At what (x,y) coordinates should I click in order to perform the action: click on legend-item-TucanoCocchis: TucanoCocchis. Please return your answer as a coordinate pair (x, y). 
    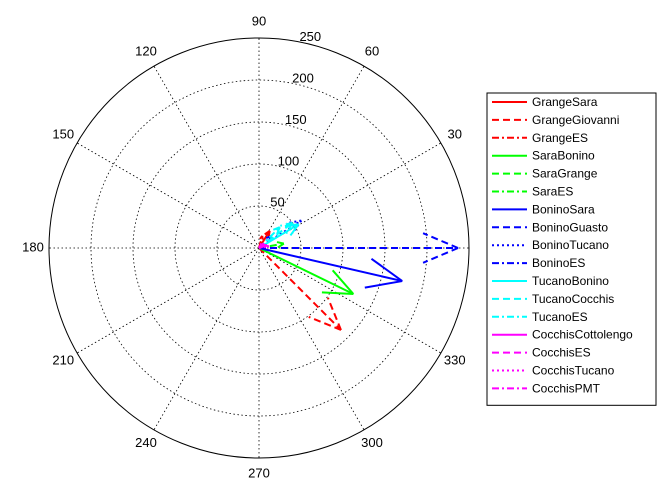
    Looking at the image, I should click on (553, 299).